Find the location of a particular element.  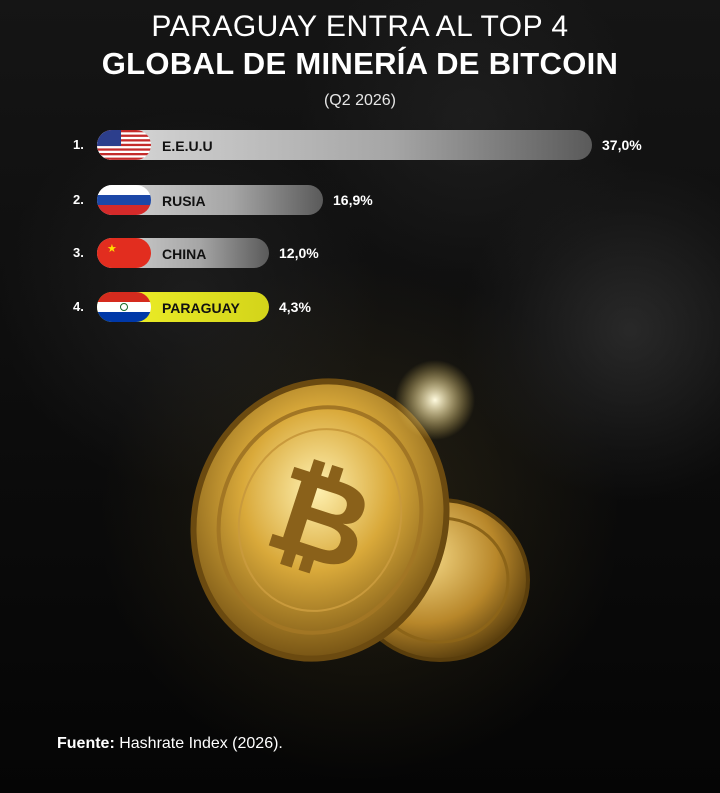

usa-flag-icon is located at coordinates (124, 145).